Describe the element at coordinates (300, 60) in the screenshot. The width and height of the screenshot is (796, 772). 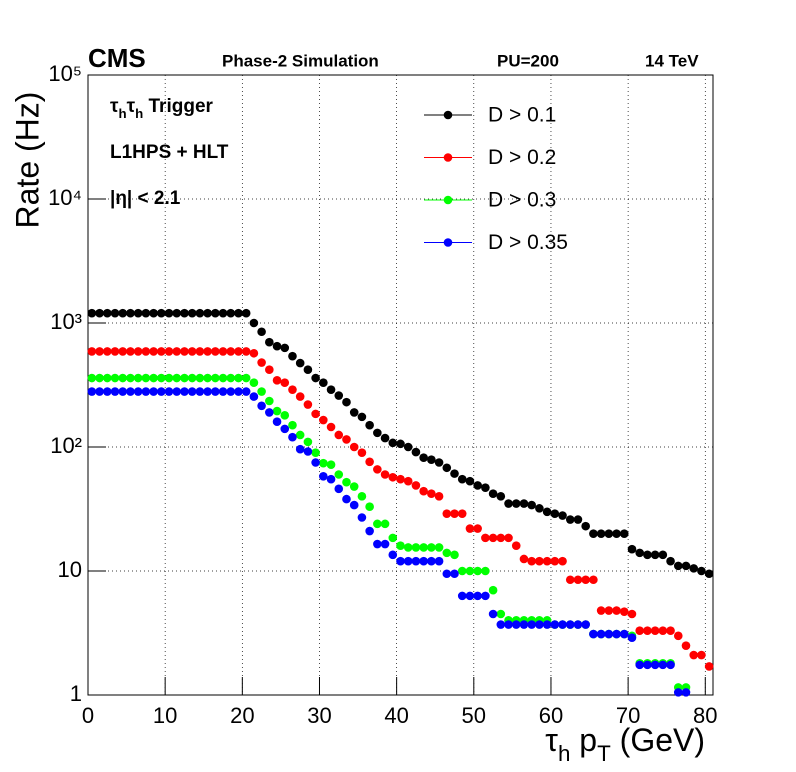
I see `header-label: Phase-2 Simulation` at that location.